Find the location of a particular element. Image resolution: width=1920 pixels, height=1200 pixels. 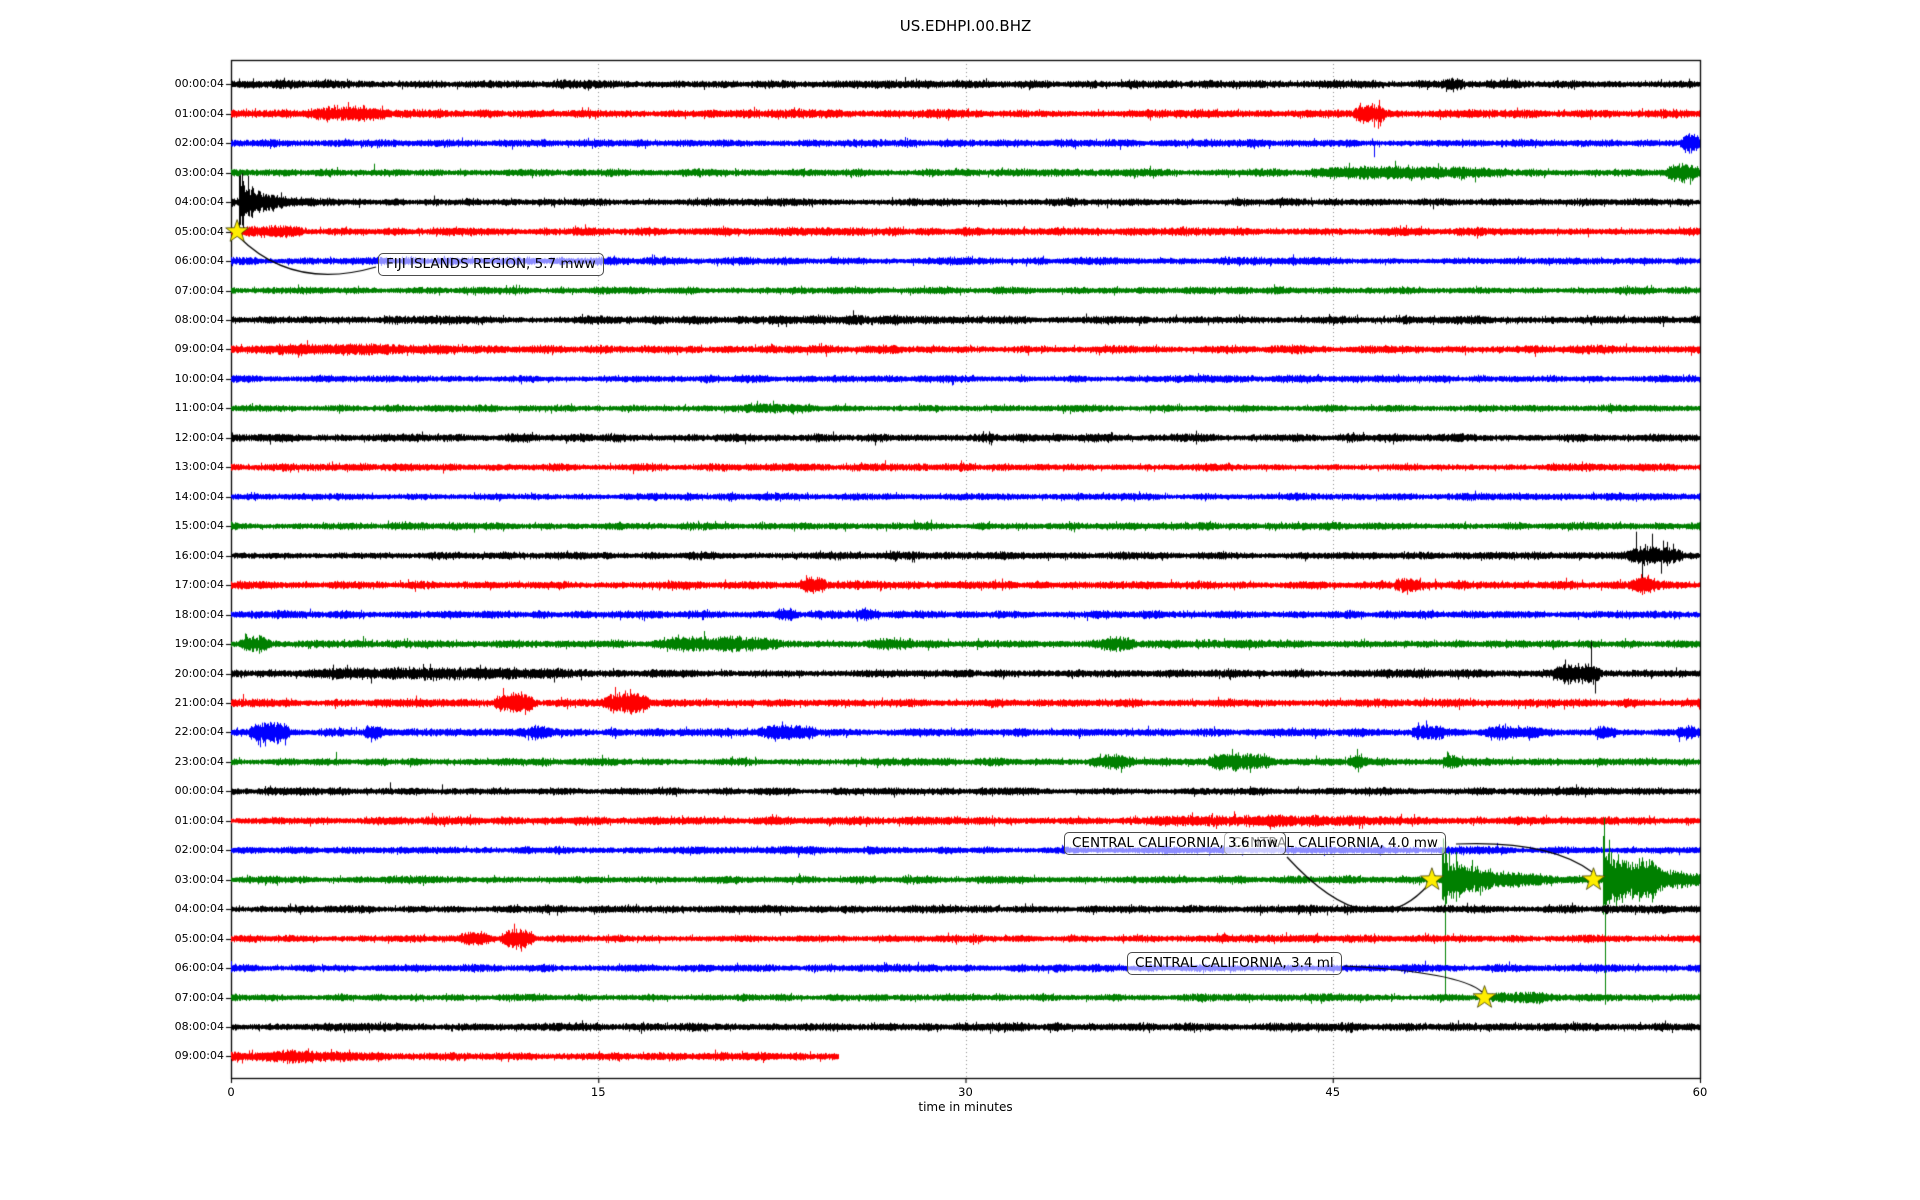

figure-title: US.EDHPI.00.BHZ is located at coordinates (965, 26).